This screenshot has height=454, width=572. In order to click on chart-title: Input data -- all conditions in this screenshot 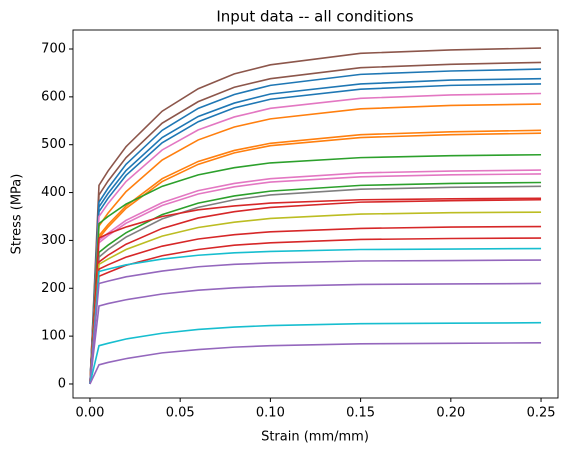, I will do `click(314, 17)`.